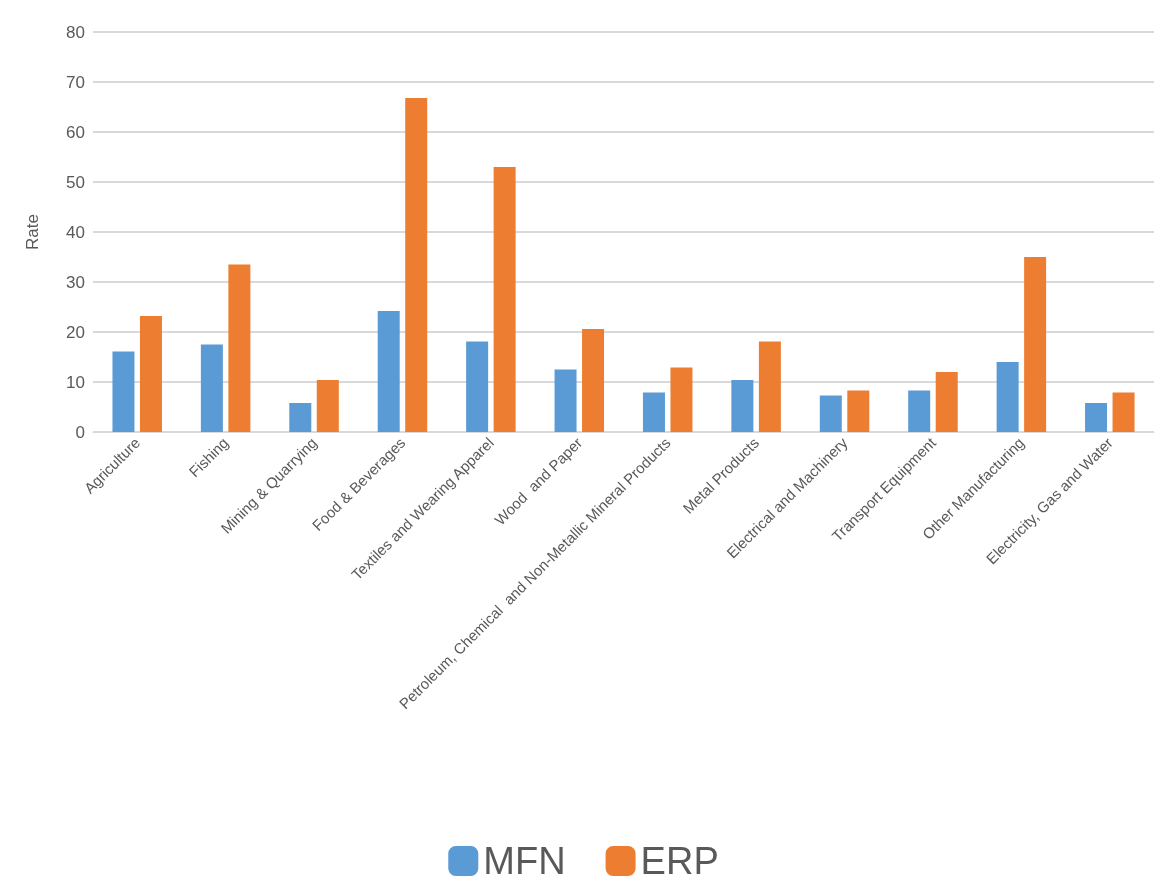 This screenshot has height=895, width=1167. I want to click on y-axis-title: Rate, so click(32, 232).